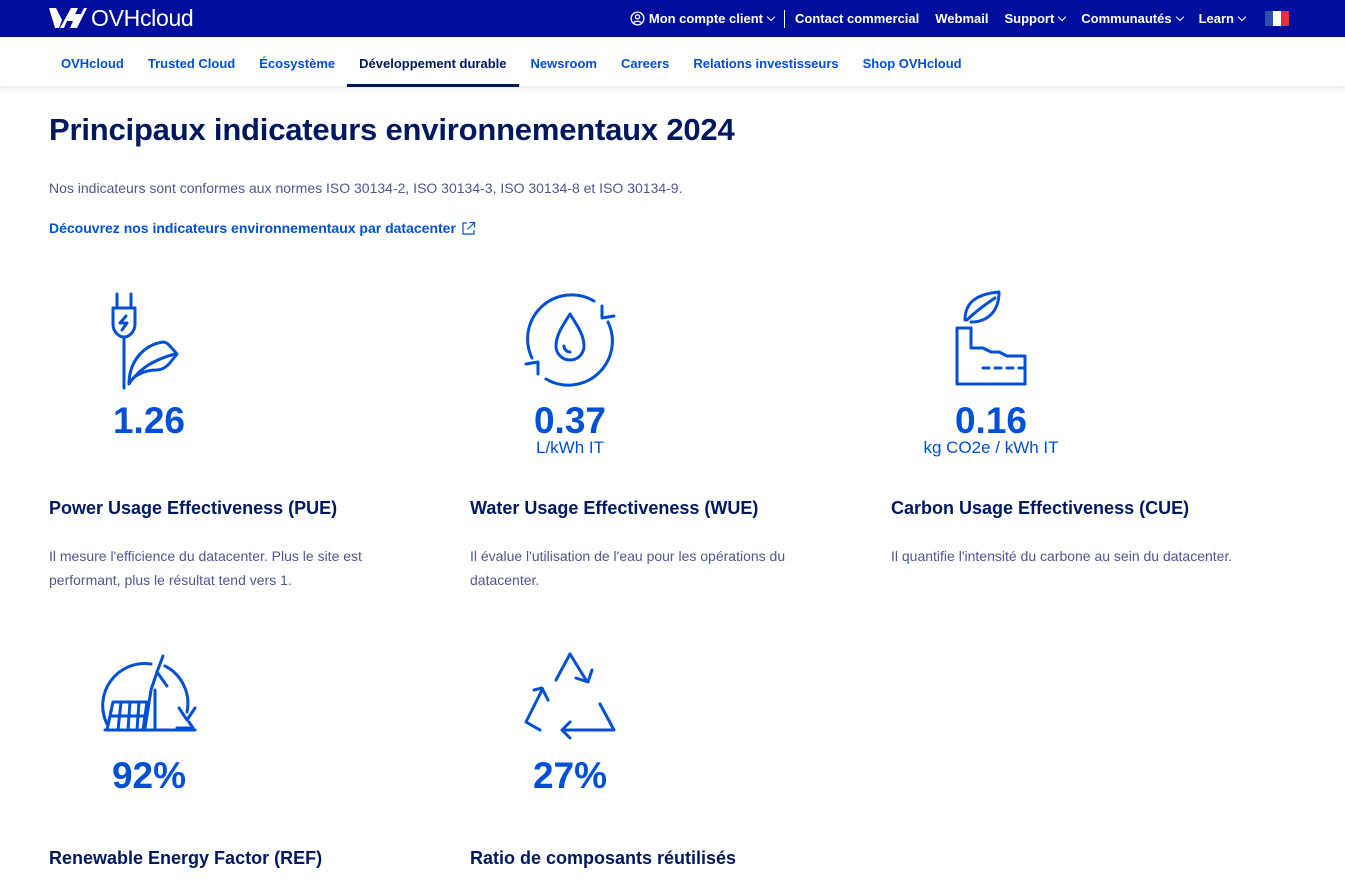  What do you see at coordinates (784, 18) in the screenshot?
I see `nav-divider` at bounding box center [784, 18].